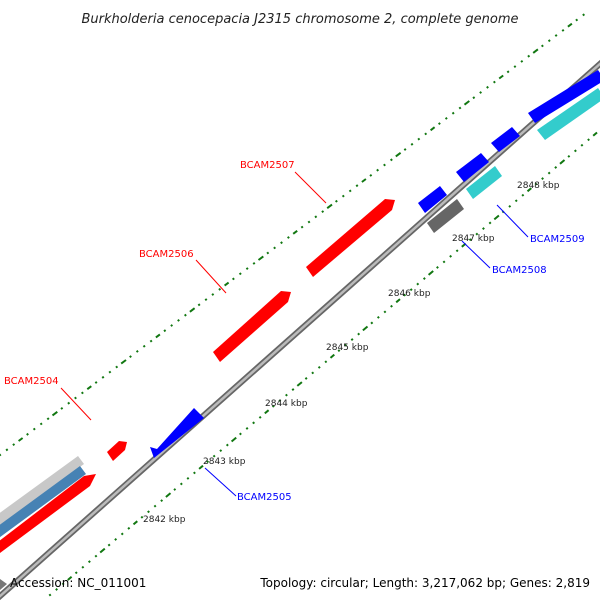 This screenshot has height=600, width=600. I want to click on feature-blue-track, so click(43, 502).